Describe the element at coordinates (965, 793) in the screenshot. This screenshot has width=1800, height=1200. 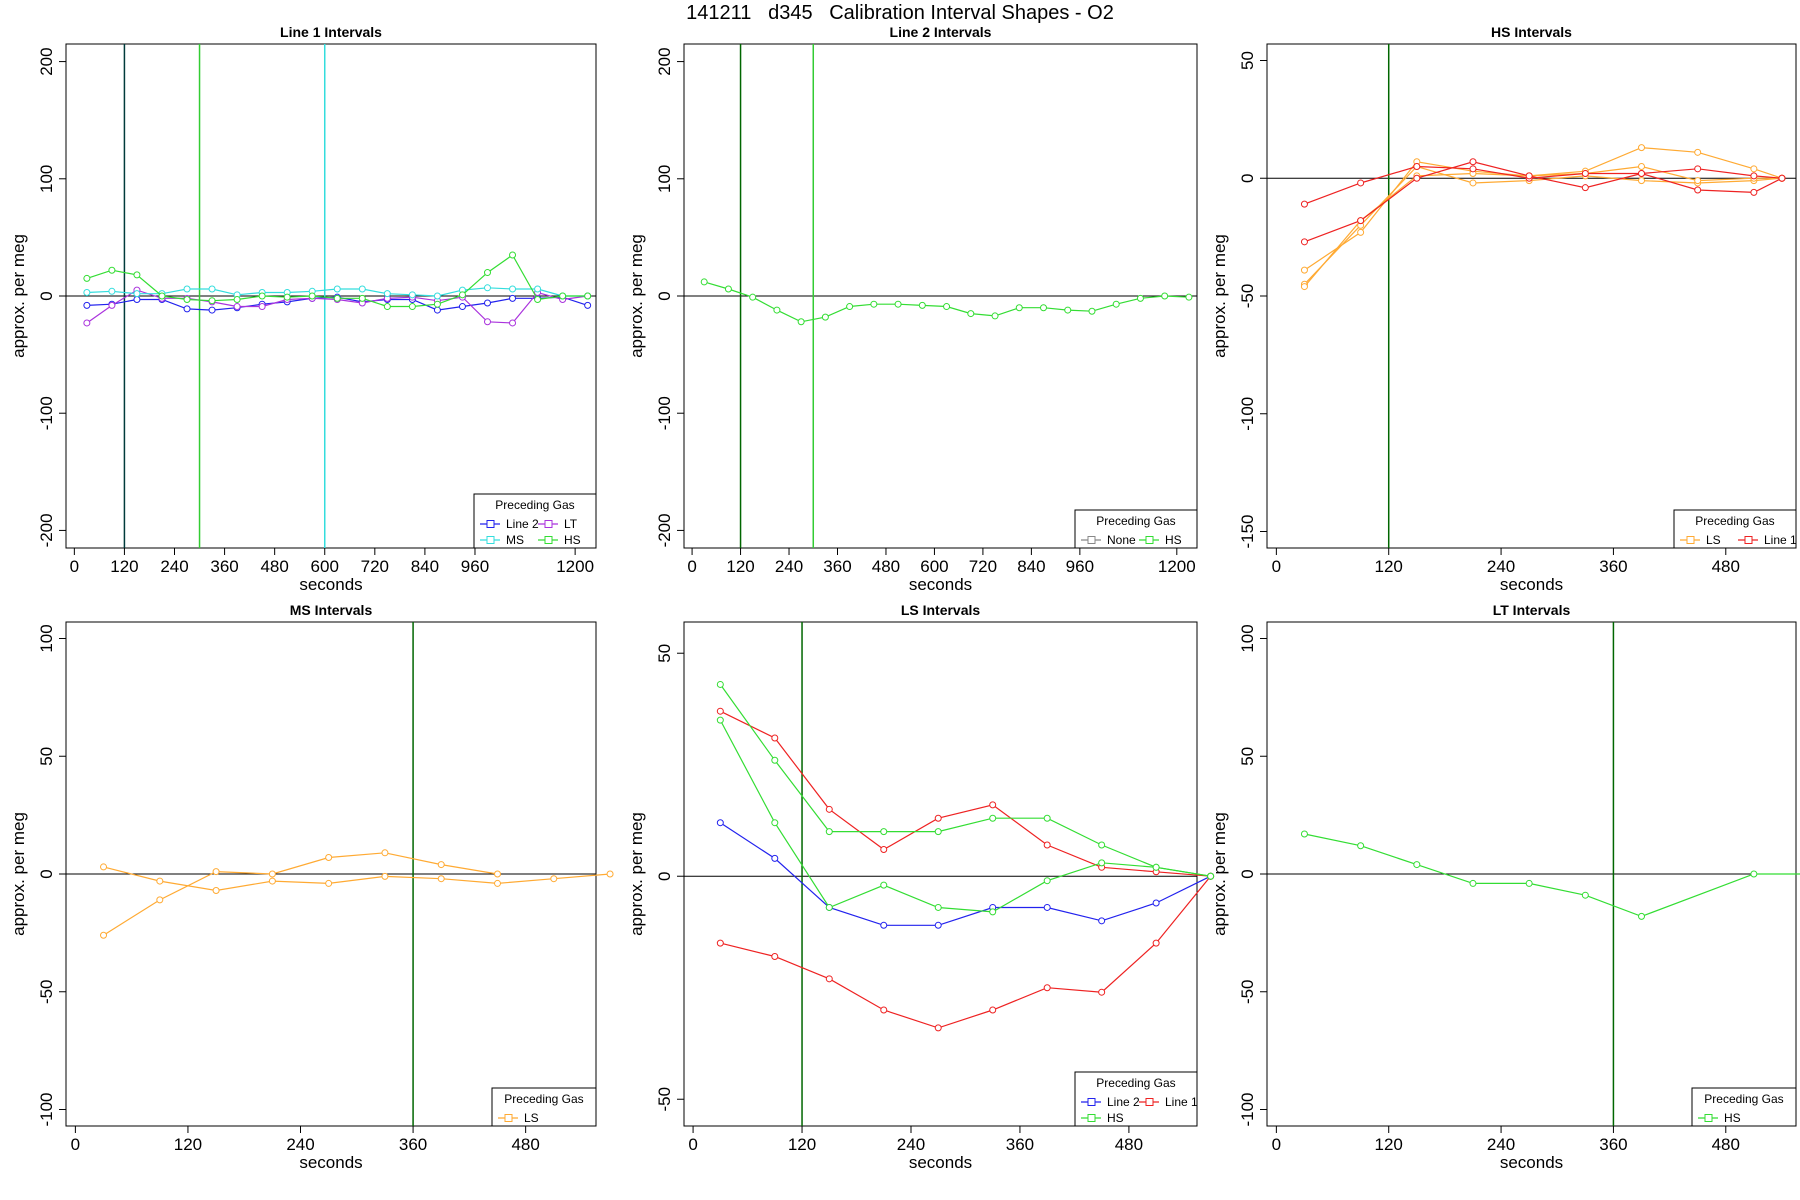
I see `series-line` at that location.